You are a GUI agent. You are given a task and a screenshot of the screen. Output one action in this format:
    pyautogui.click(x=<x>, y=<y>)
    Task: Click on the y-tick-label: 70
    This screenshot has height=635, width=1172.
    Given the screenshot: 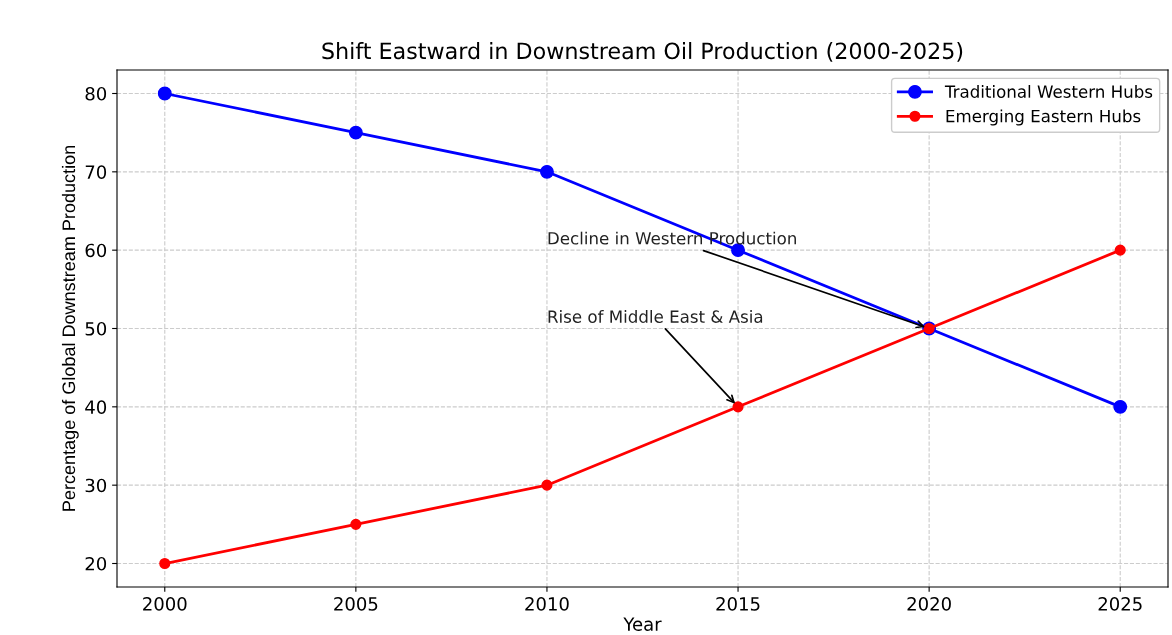 What is the action you would take?
    pyautogui.click(x=96, y=172)
    